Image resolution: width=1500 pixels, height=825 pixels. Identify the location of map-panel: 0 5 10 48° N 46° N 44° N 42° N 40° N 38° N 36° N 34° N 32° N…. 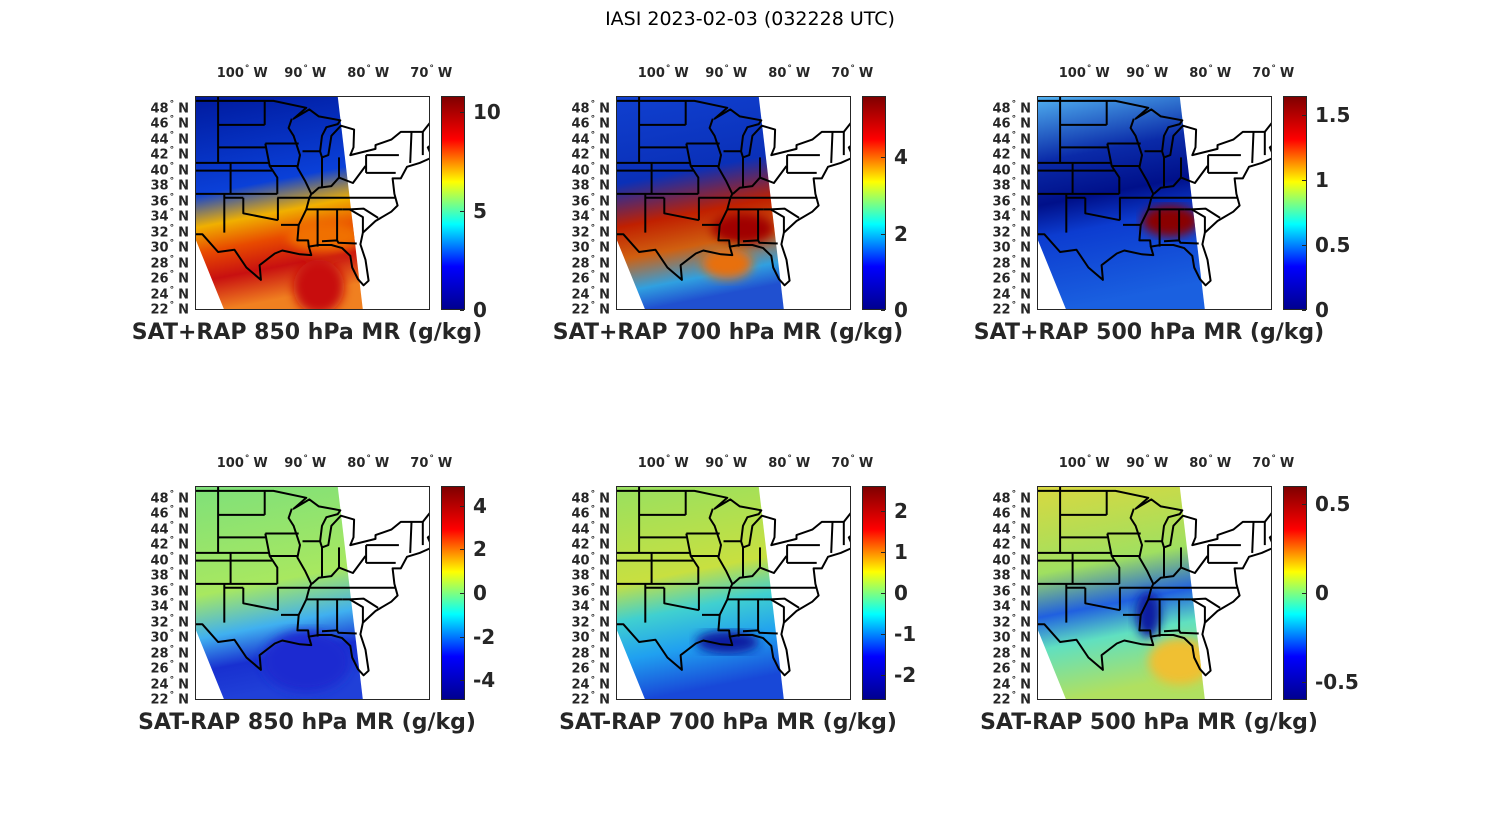
(316, 204).